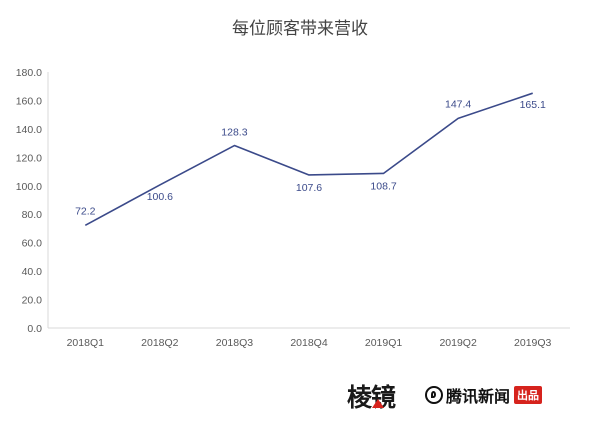 The width and height of the screenshot is (600, 431). What do you see at coordinates (160, 343) in the screenshot?
I see `x-tick-label: 2018Q2` at bounding box center [160, 343].